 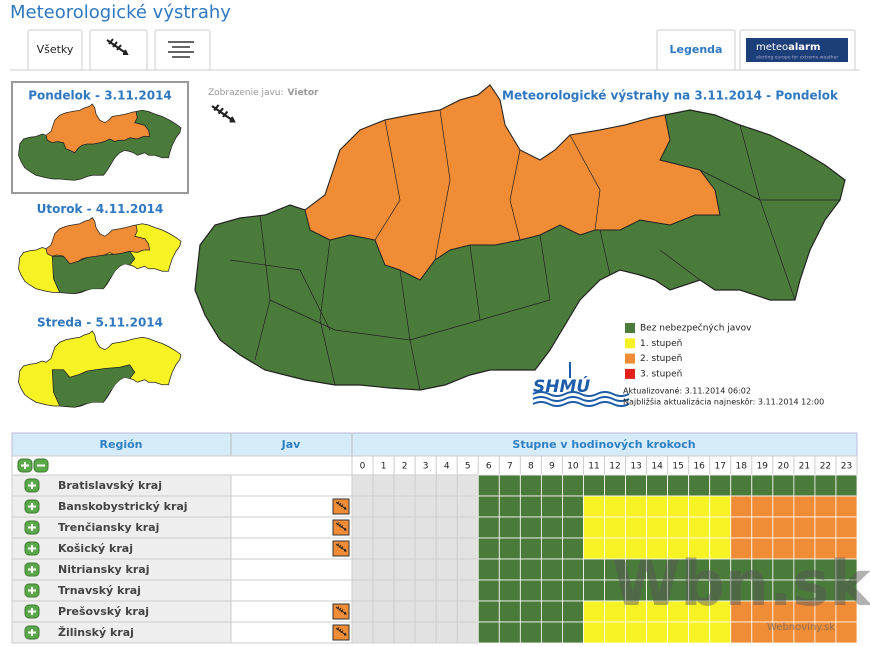 What do you see at coordinates (103, 569) in the screenshot?
I see `region-name: Nitriansky kraj` at bounding box center [103, 569].